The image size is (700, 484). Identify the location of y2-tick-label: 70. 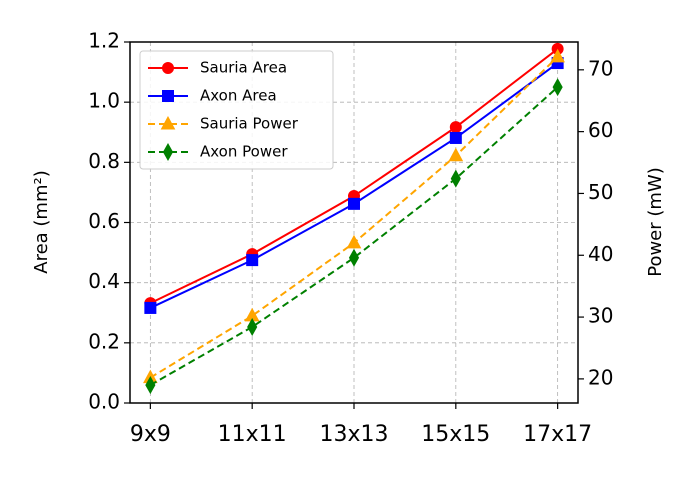
(600, 68).